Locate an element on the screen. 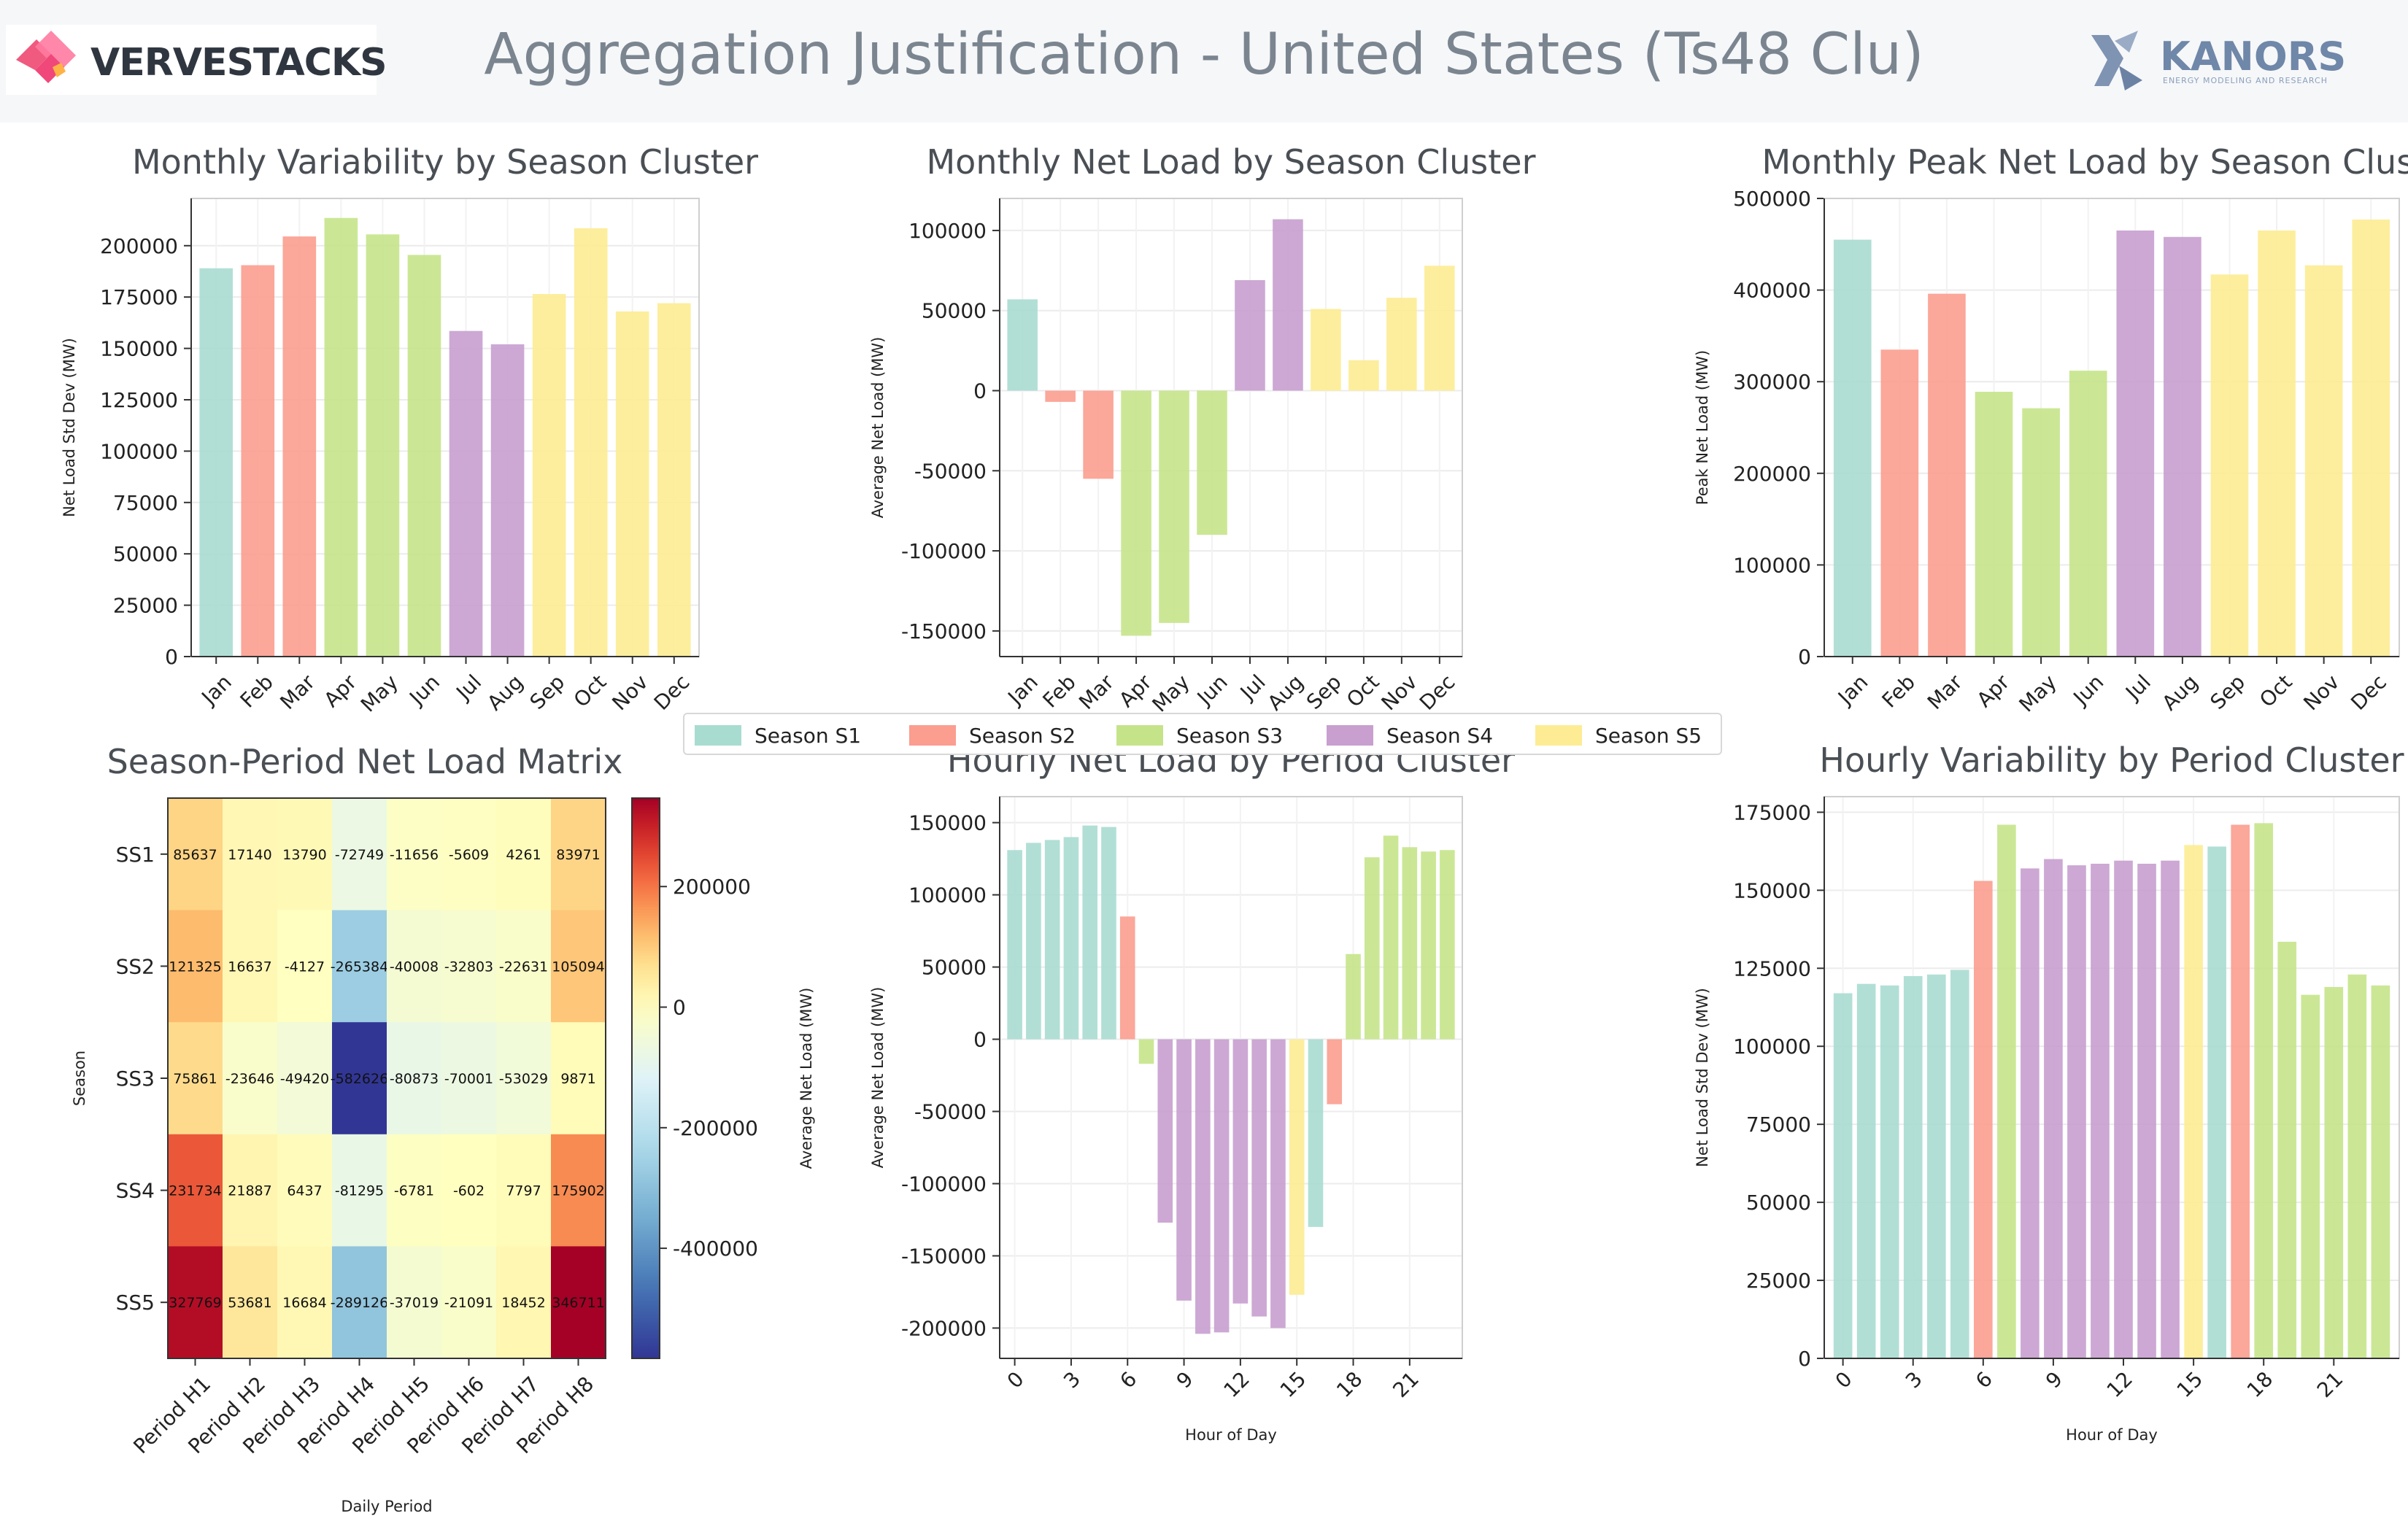  x-tick-label: Jun is located at coordinates (1212, 691).